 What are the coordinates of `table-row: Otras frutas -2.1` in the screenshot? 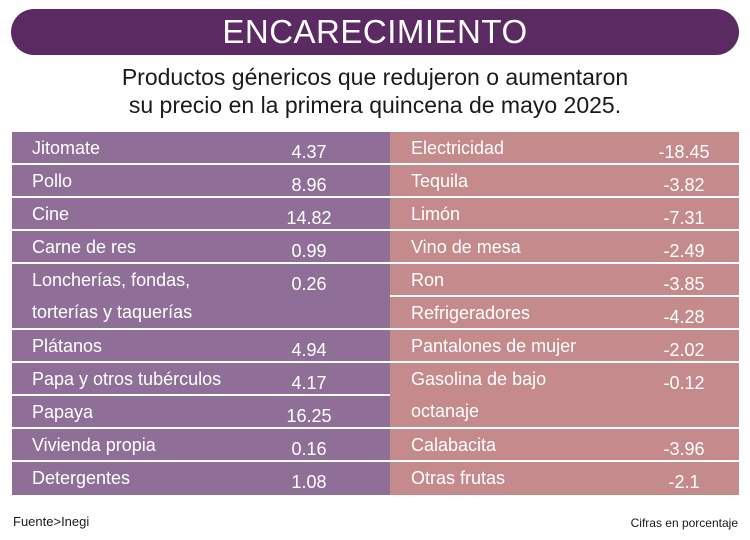 It's located at (564, 478).